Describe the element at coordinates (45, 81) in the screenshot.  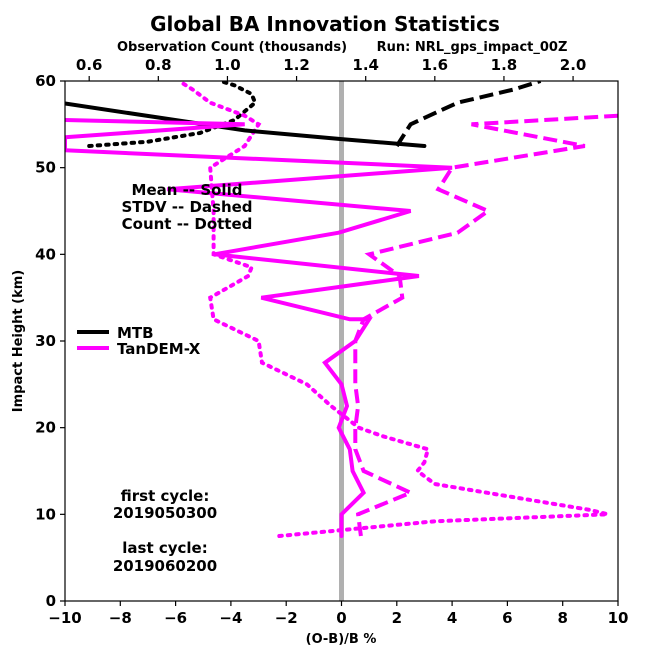
I see `y-tick-label: 60` at that location.